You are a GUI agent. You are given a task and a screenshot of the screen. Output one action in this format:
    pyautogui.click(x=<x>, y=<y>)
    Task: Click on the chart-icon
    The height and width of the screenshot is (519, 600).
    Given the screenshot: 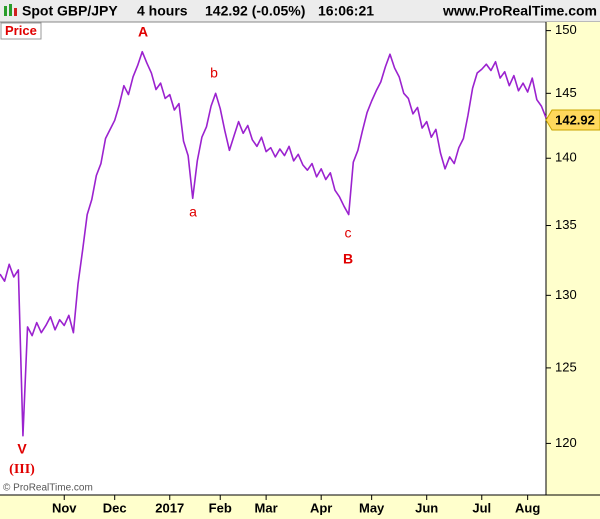 What is the action you would take?
    pyautogui.click(x=10, y=10)
    